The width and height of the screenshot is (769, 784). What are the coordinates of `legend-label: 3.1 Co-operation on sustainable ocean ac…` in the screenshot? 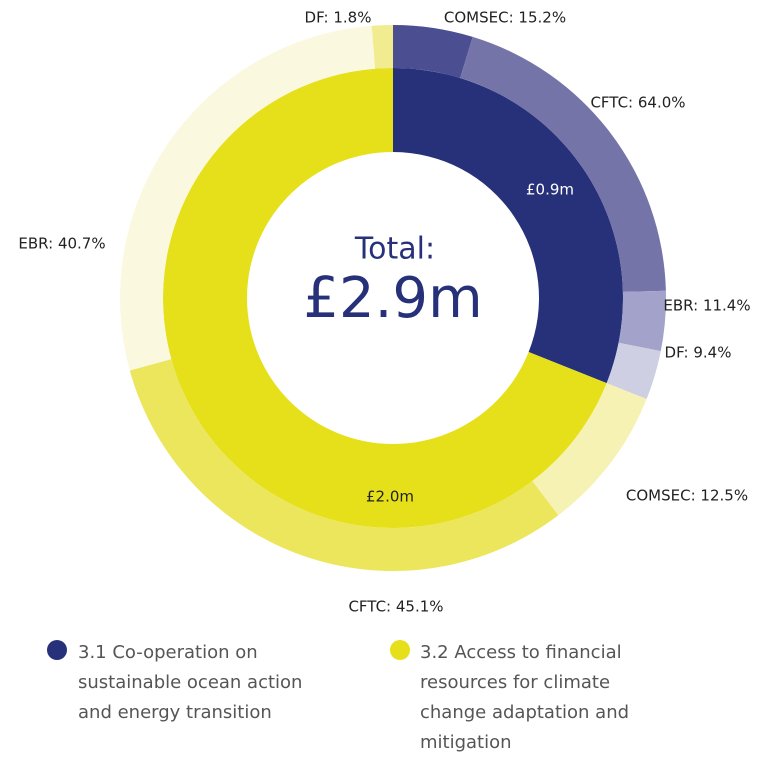 It's located at (190, 682).